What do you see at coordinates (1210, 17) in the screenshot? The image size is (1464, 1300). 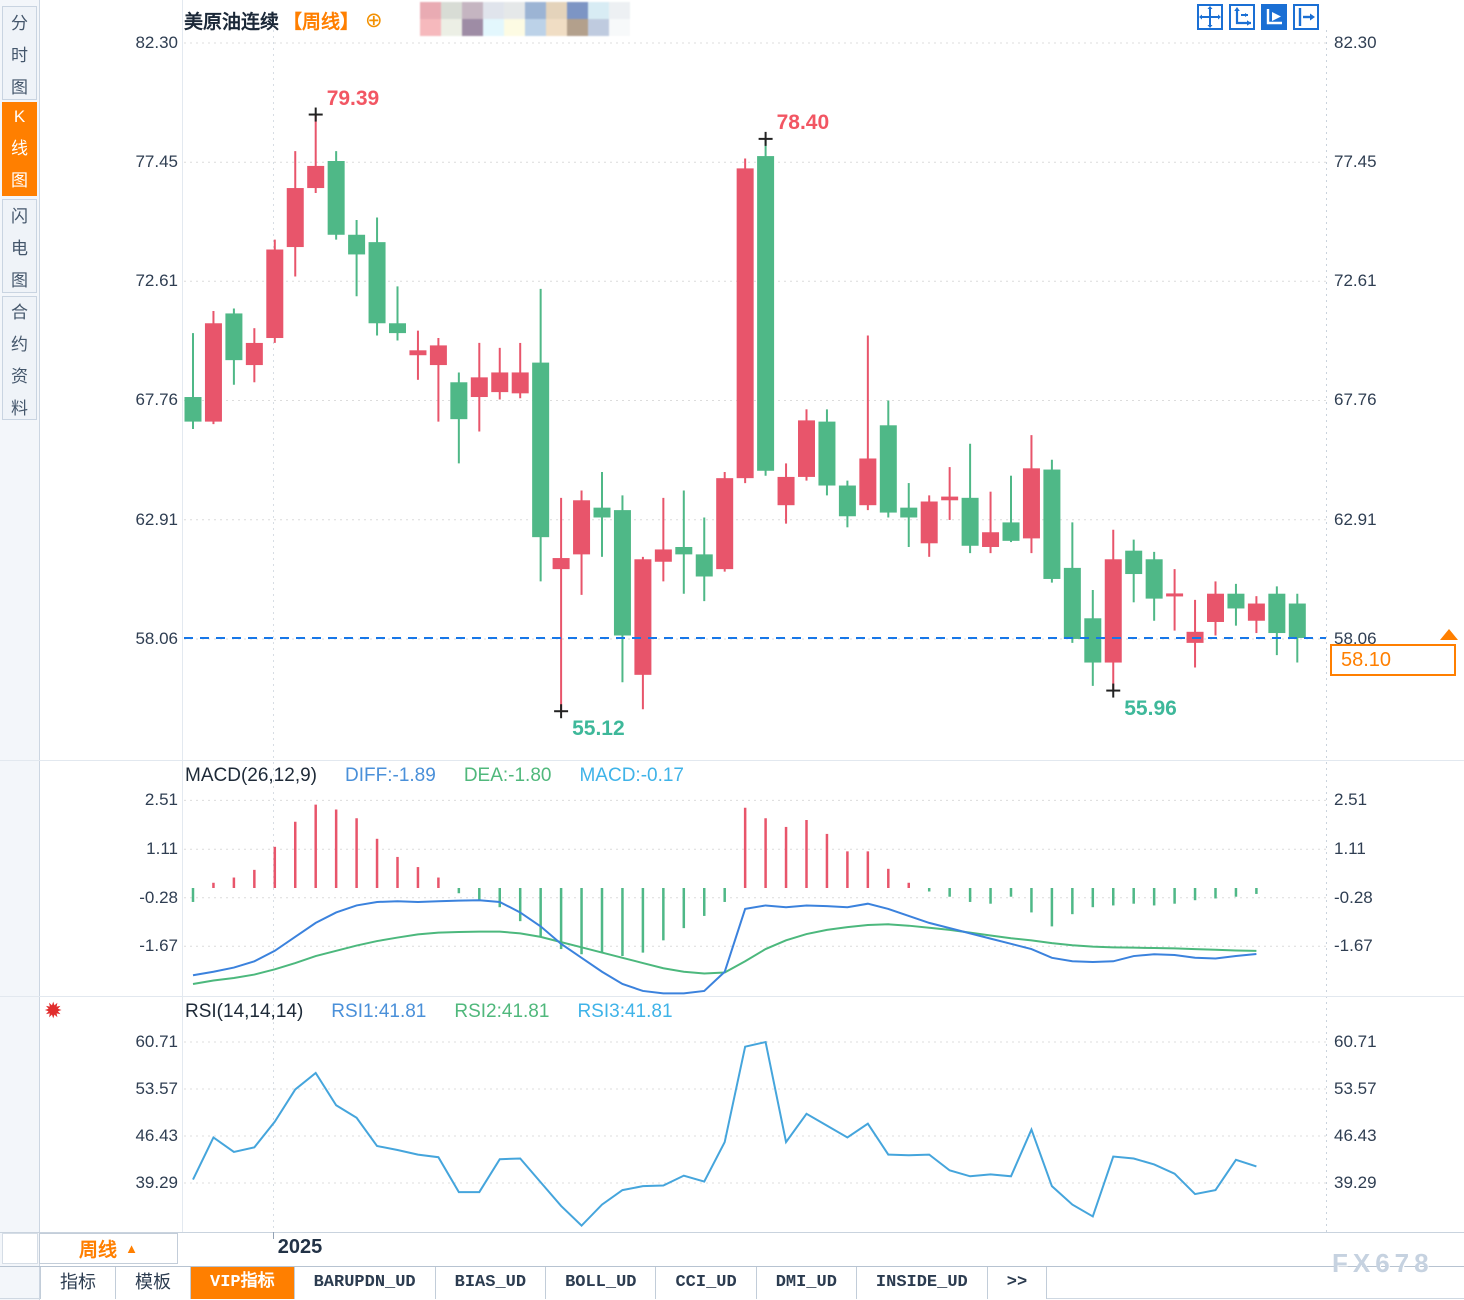 I see `move-crosshair-icon` at bounding box center [1210, 17].